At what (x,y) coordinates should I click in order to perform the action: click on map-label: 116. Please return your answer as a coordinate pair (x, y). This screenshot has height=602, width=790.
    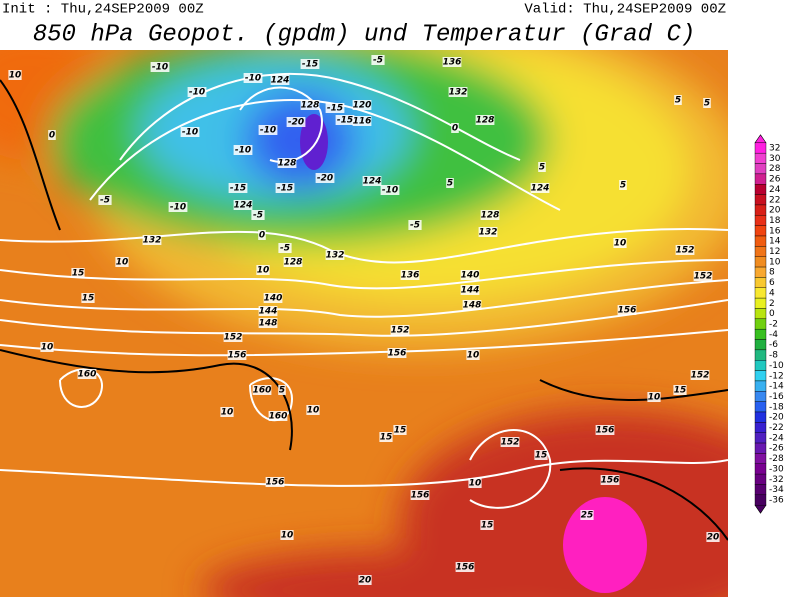
    Looking at the image, I should click on (362, 121).